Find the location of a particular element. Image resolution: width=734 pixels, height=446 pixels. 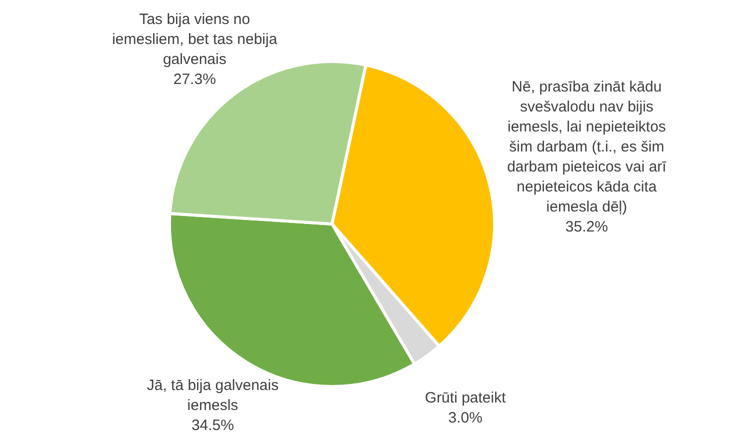

data-label: 35.2% is located at coordinates (586, 227).